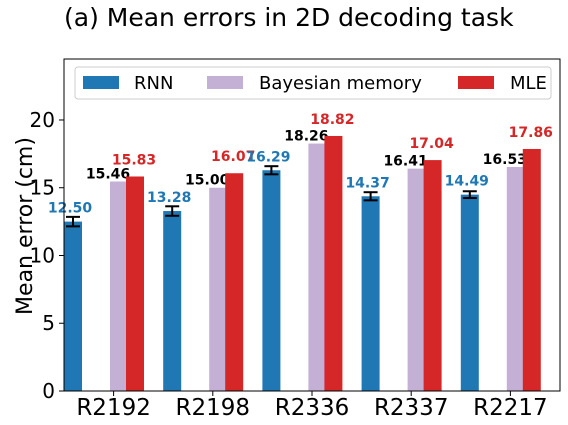 This screenshot has height=425, width=568. What do you see at coordinates (48, 323) in the screenshot?
I see `y-tick-label: 5` at bounding box center [48, 323].